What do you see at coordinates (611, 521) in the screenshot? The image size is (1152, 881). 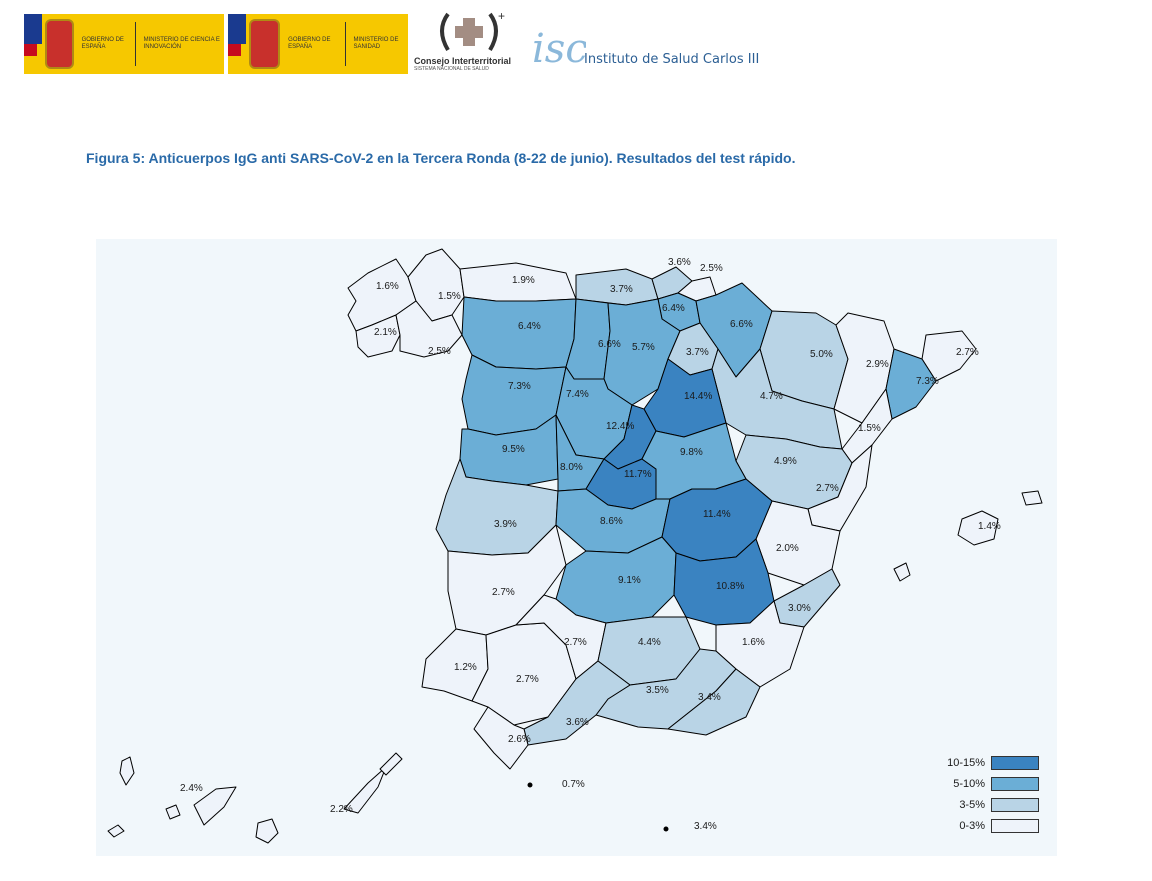 I see `region-value-label: 8.6%` at bounding box center [611, 521].